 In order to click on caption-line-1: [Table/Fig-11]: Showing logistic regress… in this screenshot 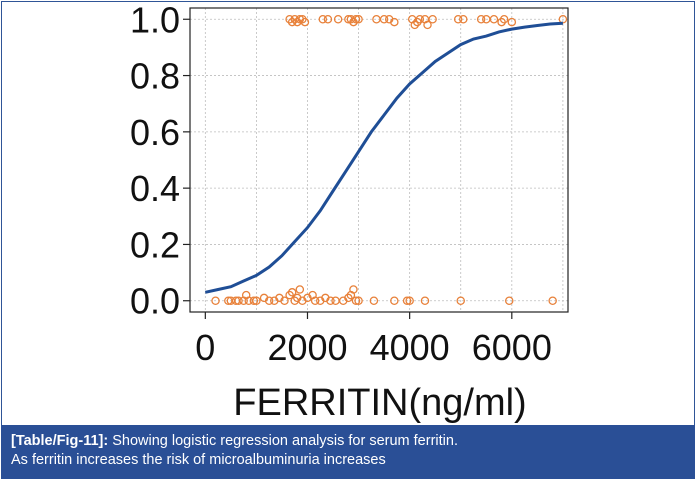, I will do `click(348, 441)`.